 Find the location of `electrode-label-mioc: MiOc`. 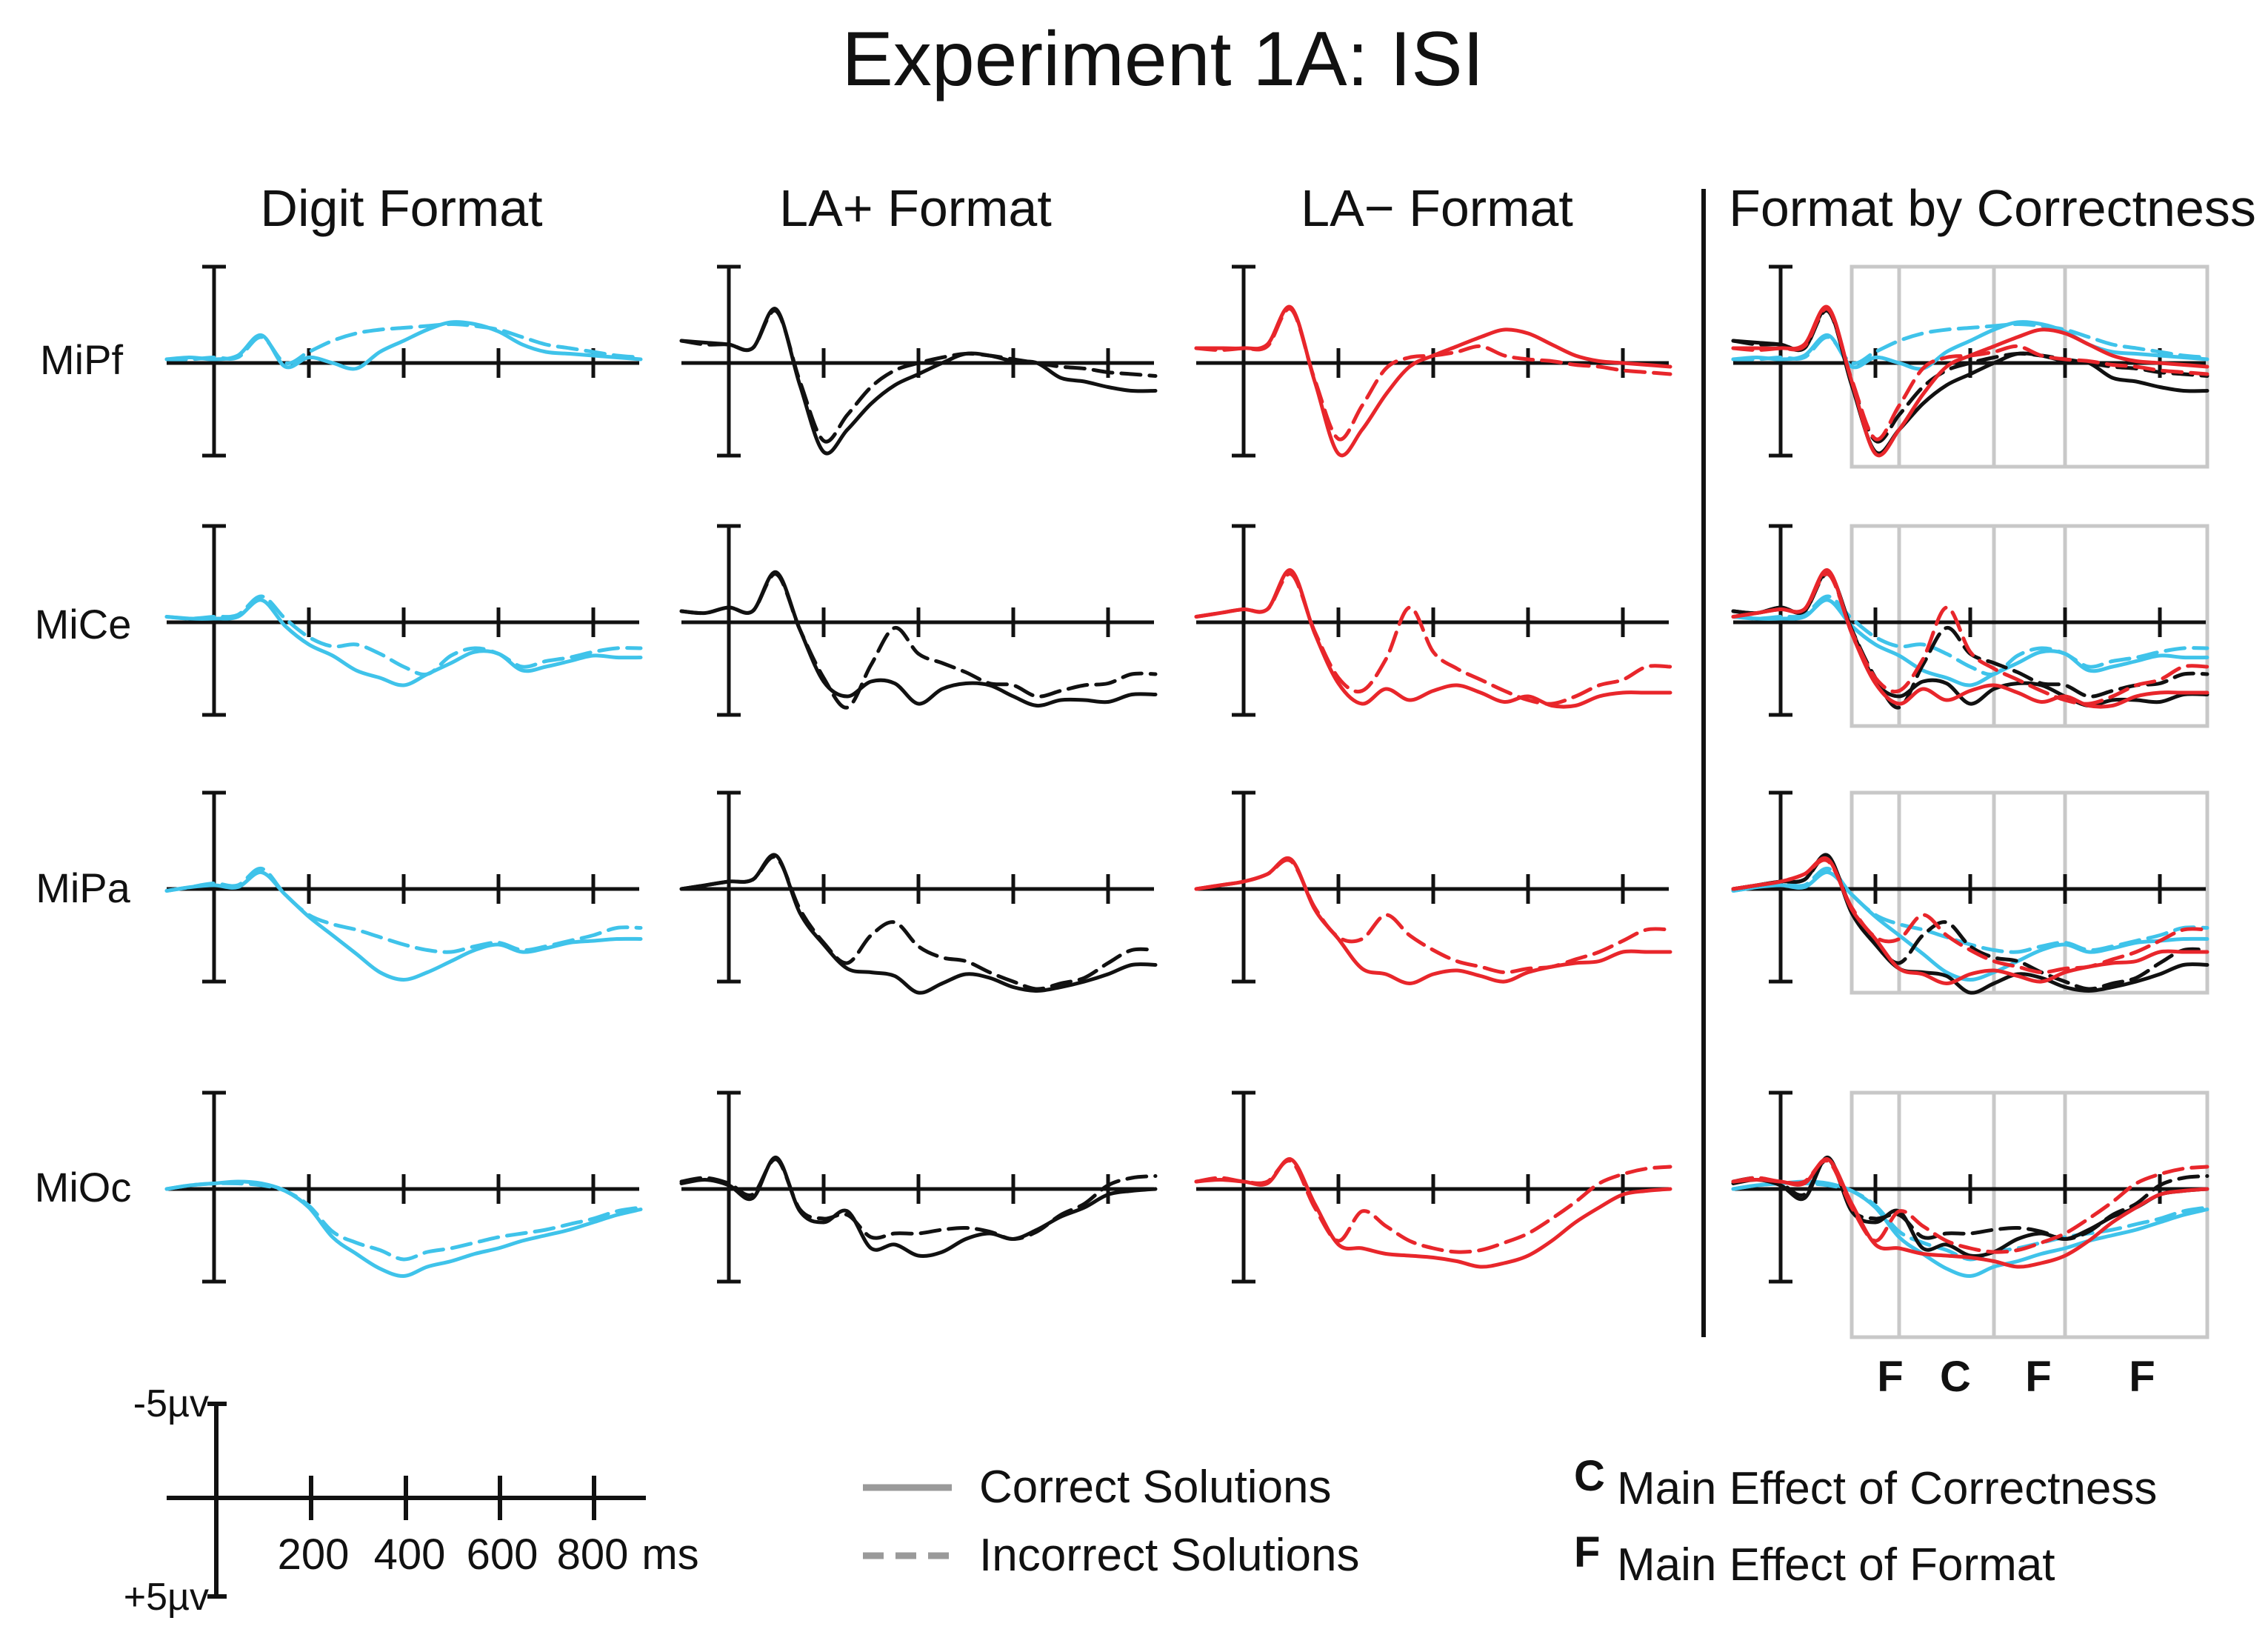

electrode-label-mioc: MiOc is located at coordinates (83, 1187).